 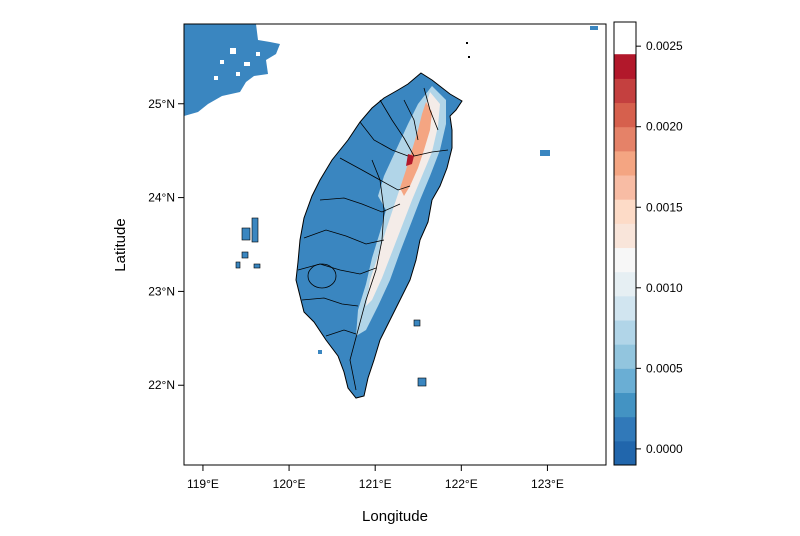 What do you see at coordinates (648, 243) in the screenshot?
I see `colorbar: 0.0000 0.0005 0.0010 0.0015 0.0020 0.0025` at bounding box center [648, 243].